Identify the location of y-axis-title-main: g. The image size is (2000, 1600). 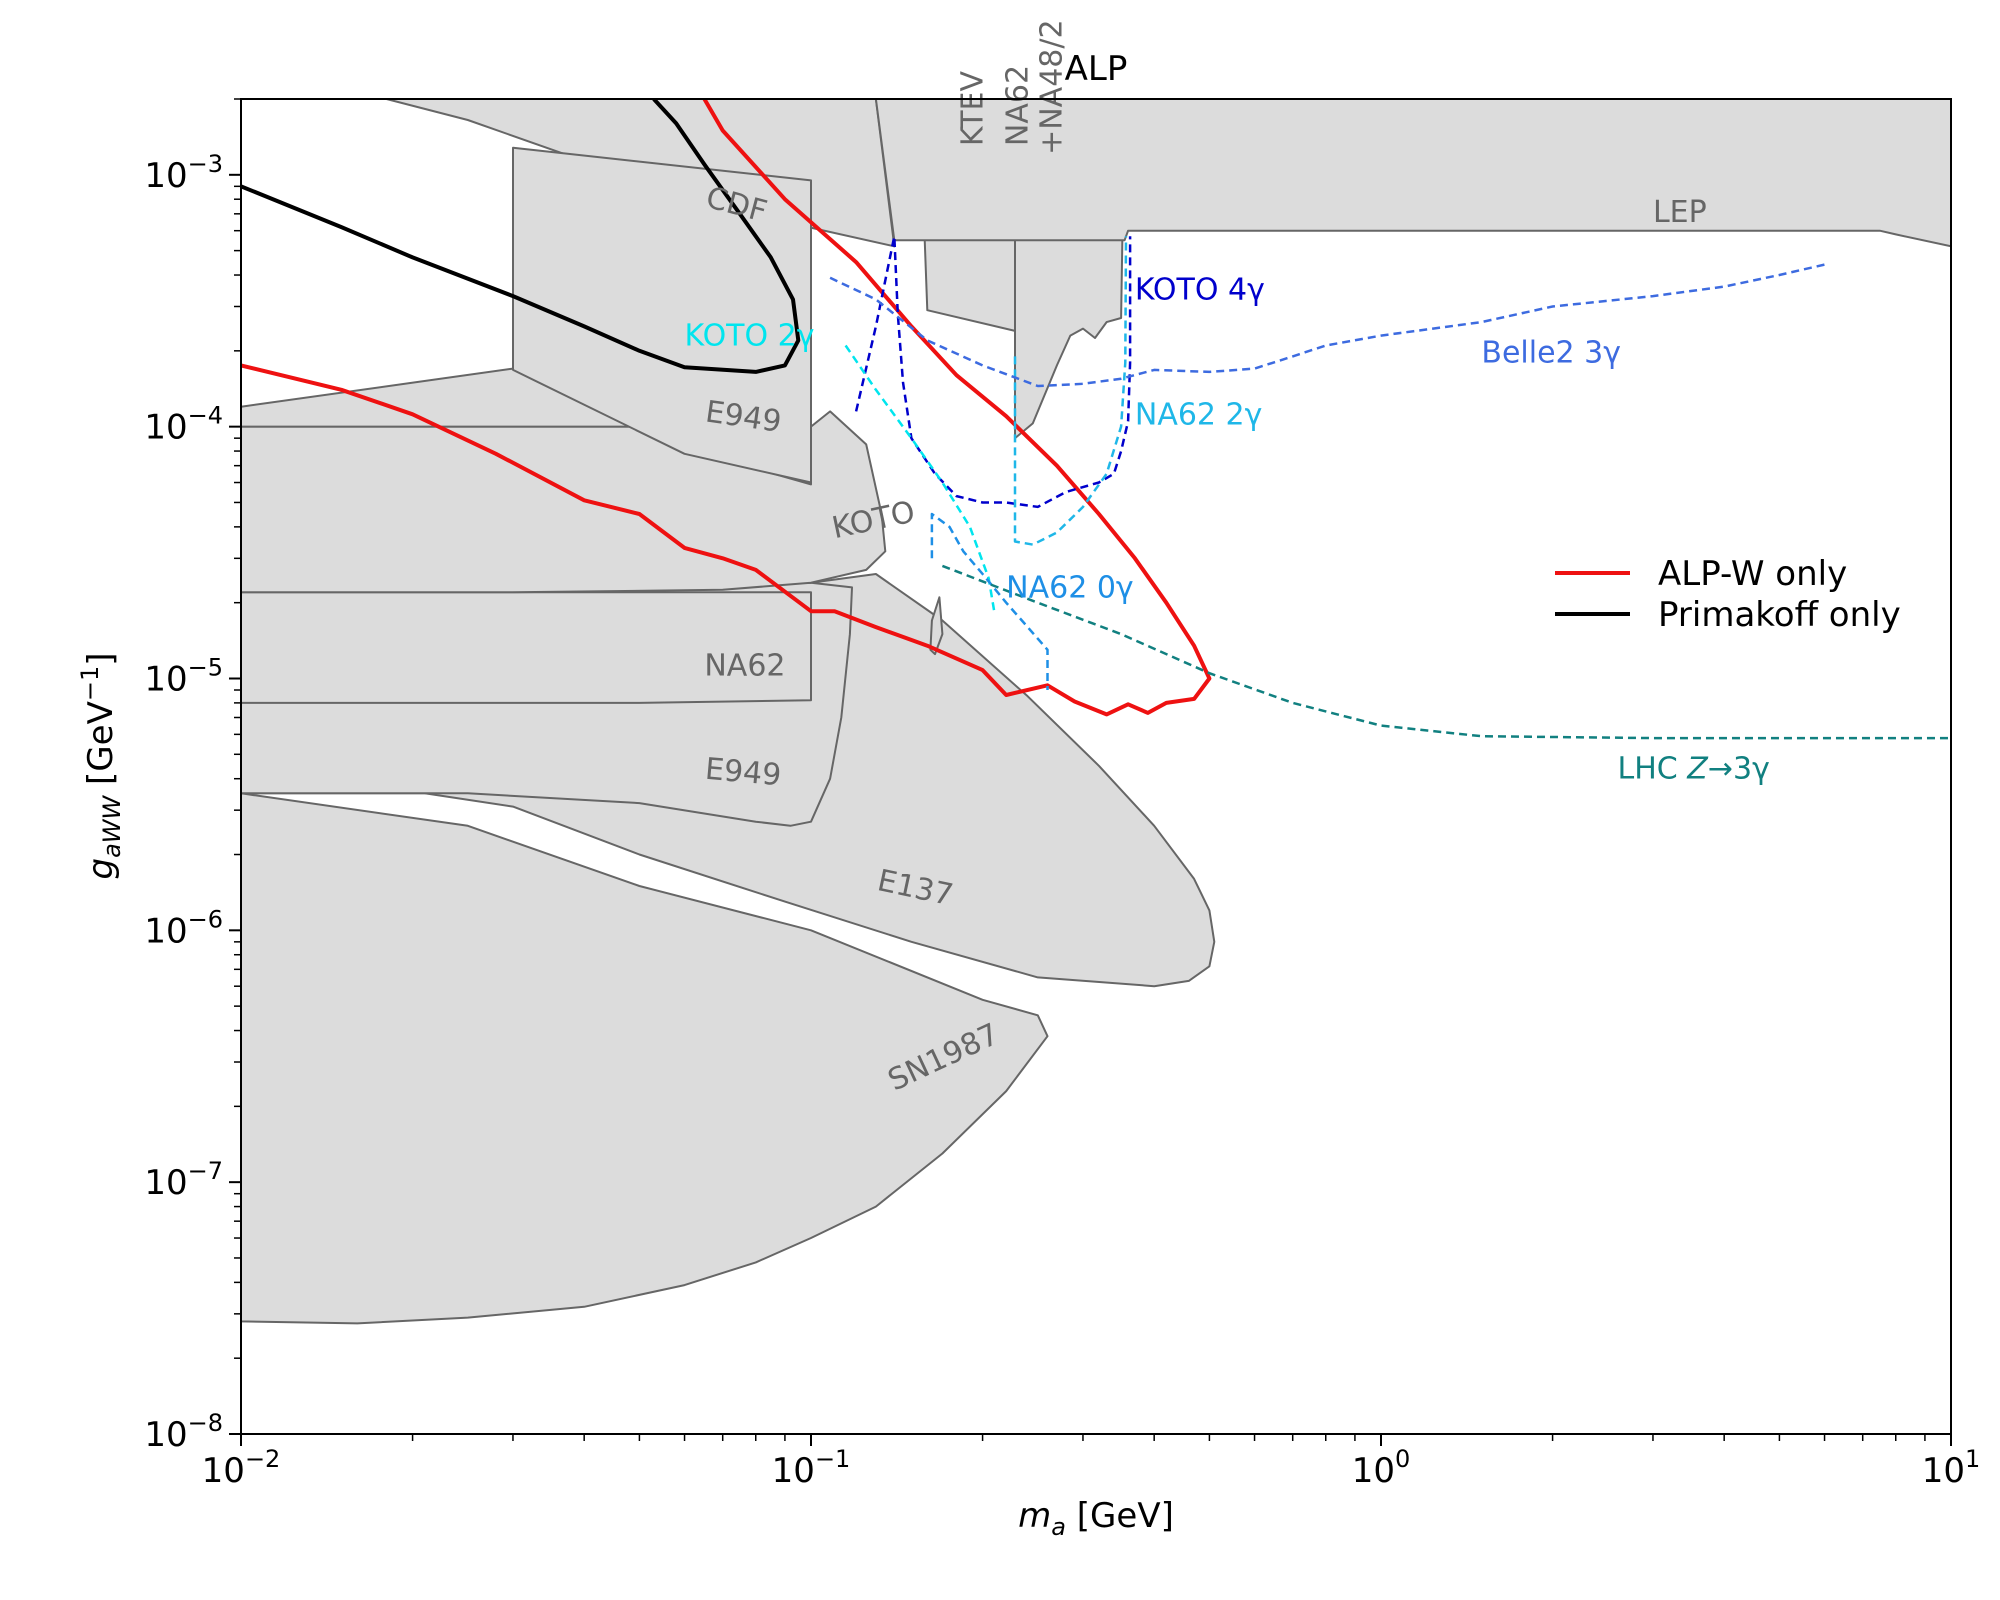
(101, 869).